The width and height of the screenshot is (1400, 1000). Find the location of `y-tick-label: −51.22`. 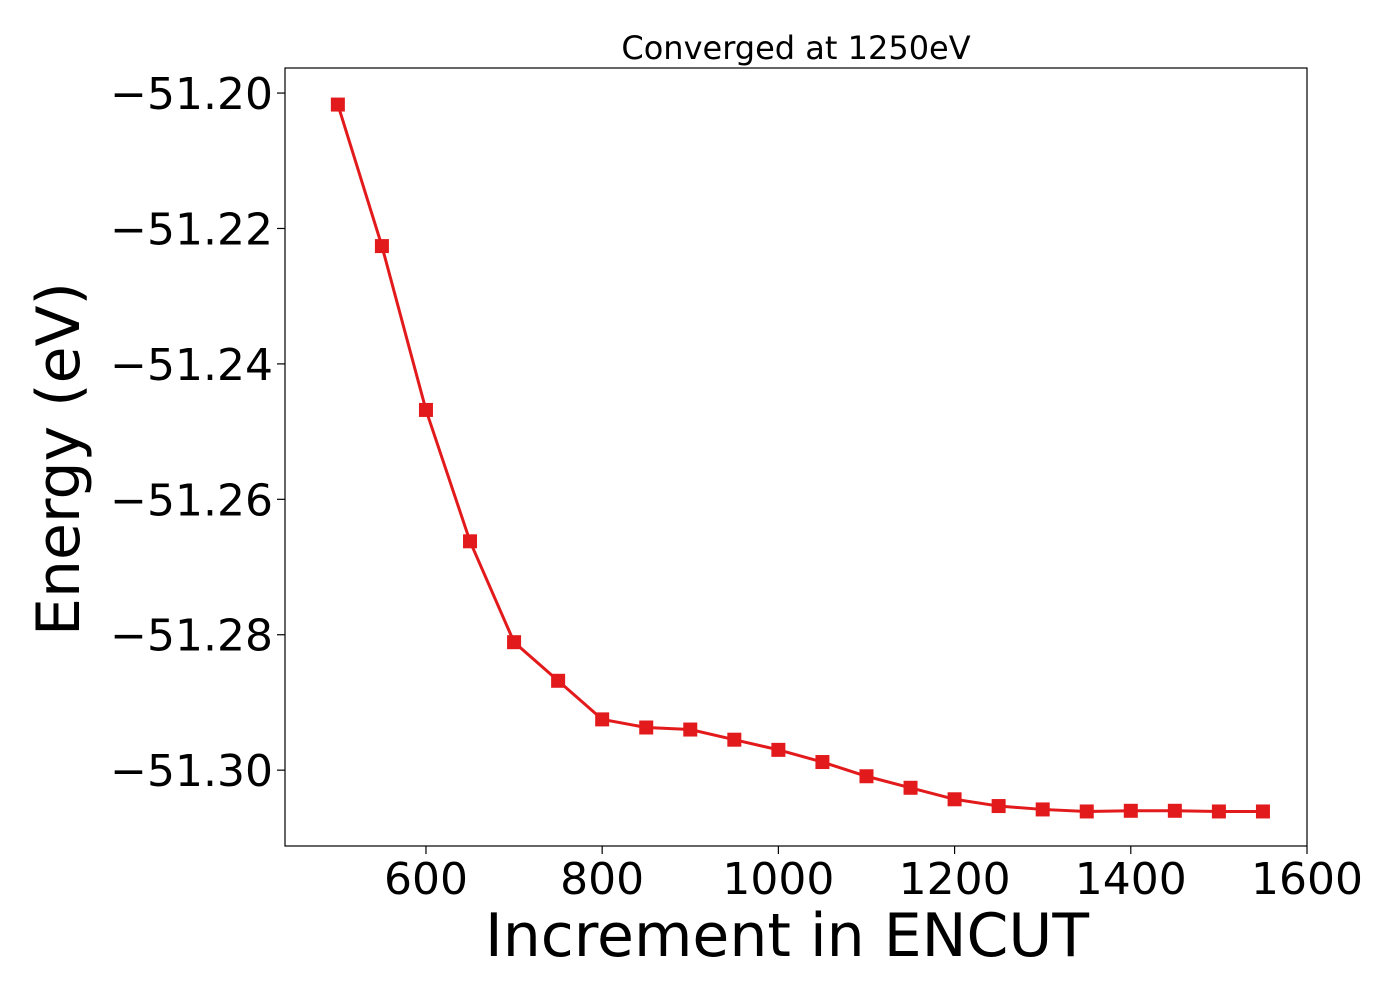

y-tick-label: −51.22 is located at coordinates (191, 229).